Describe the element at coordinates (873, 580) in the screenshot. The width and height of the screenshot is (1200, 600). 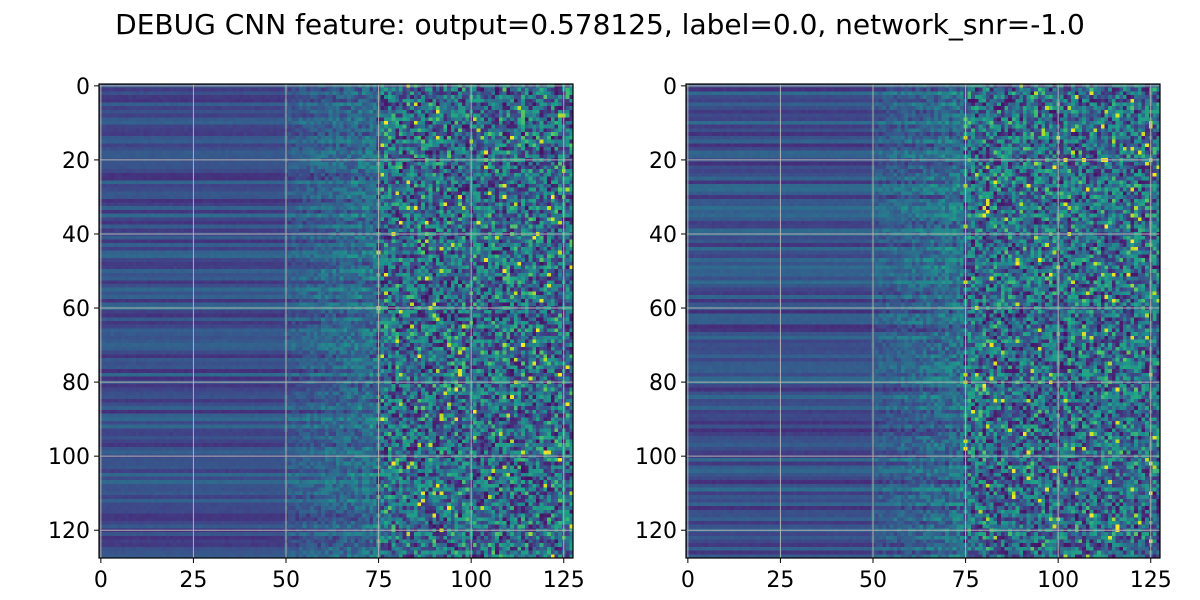
I see `right-x-tick-label: 50` at that location.